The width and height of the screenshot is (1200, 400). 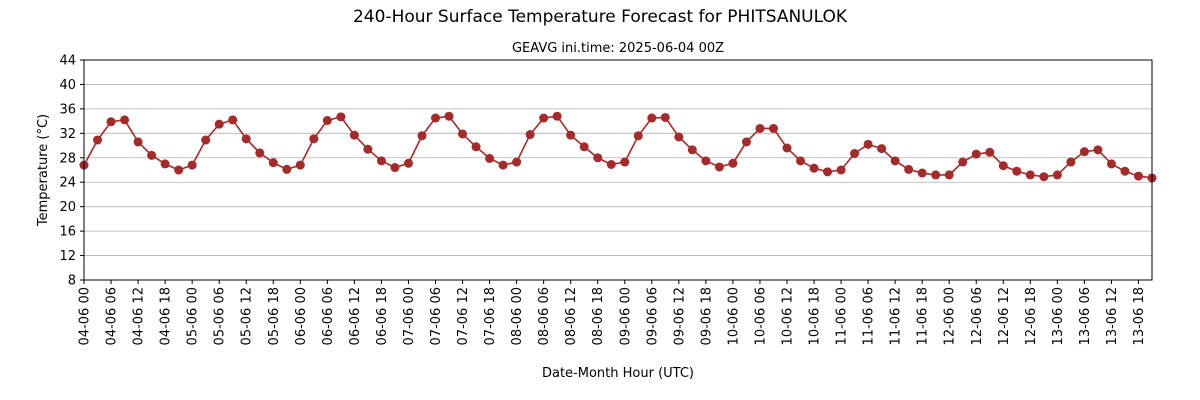 I want to click on x-tick-label: 10-06 00, so click(x=733, y=316).